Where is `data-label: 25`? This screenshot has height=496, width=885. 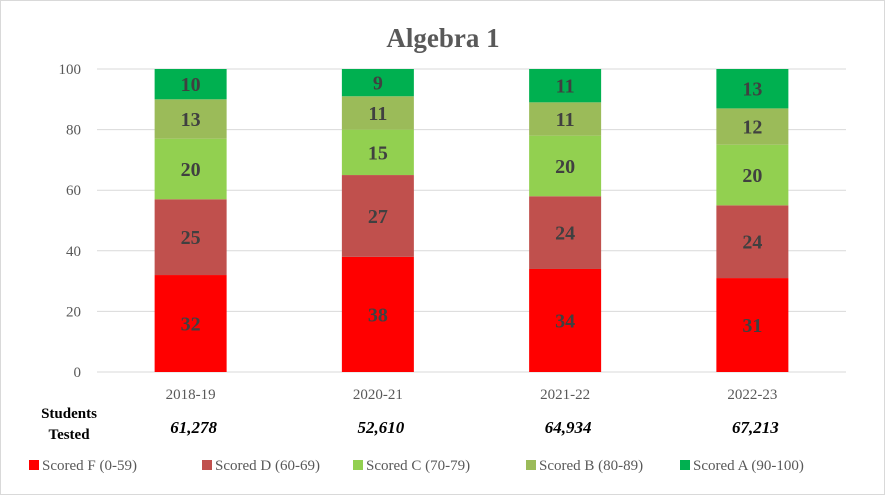 data-label: 25 is located at coordinates (191, 238).